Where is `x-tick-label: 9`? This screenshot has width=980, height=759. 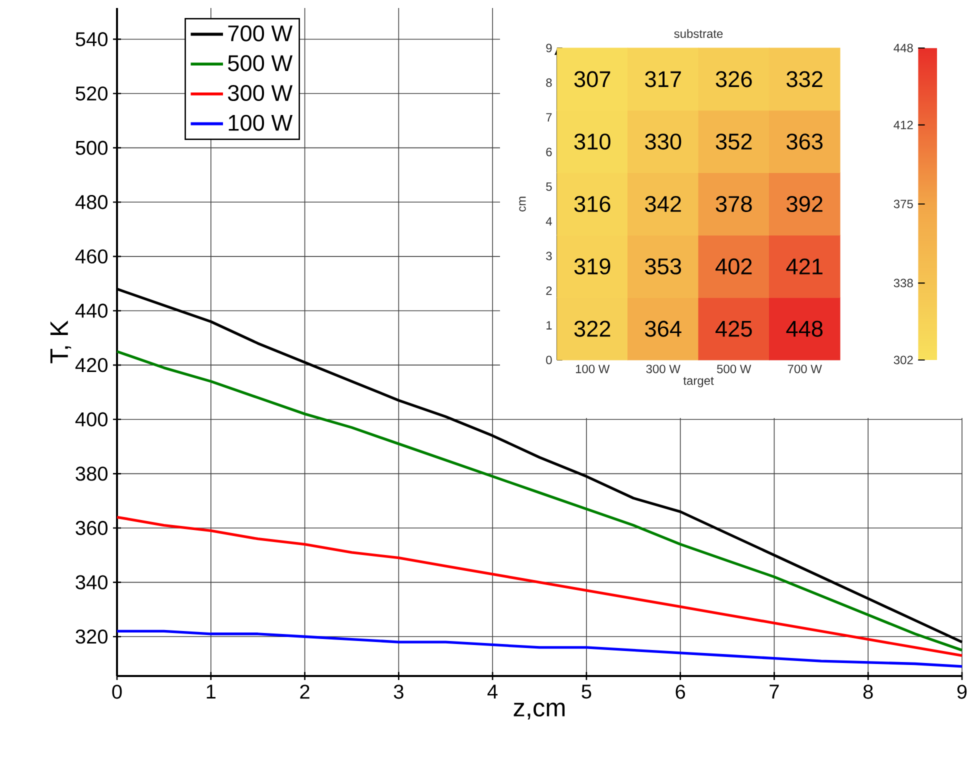
x-tick-label: 9 is located at coordinates (962, 691).